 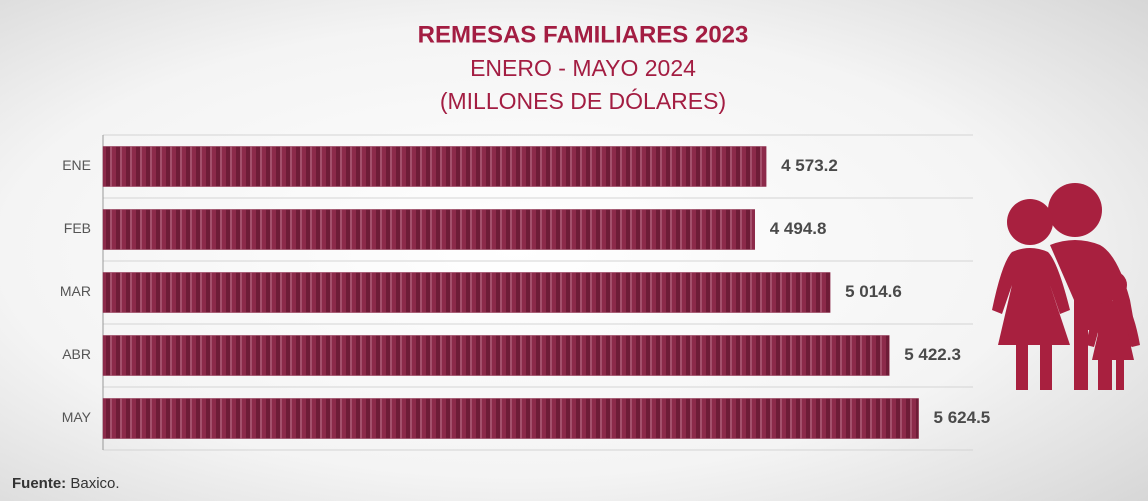 I want to click on family-icon, so click(x=1066, y=286).